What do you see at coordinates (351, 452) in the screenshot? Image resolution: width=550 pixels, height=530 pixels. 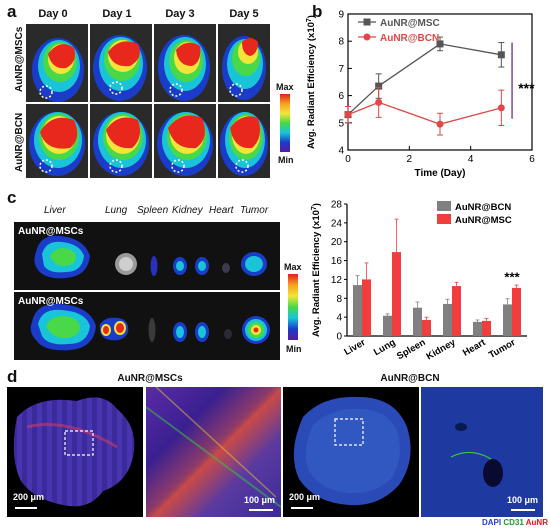 I see `micrograph-bcn-overview: 200 μm` at bounding box center [351, 452].